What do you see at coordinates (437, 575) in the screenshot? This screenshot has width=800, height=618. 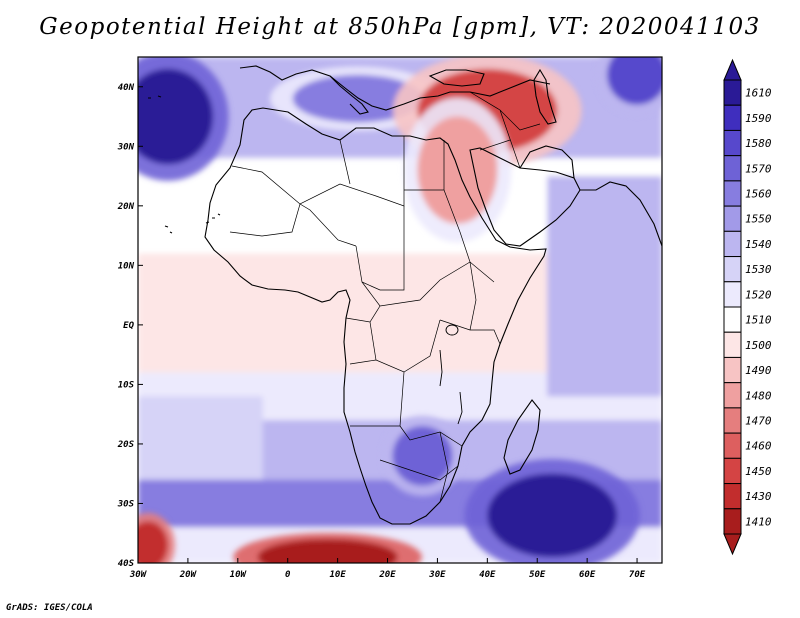 I see `lon-tick-label: 30E` at bounding box center [437, 575].